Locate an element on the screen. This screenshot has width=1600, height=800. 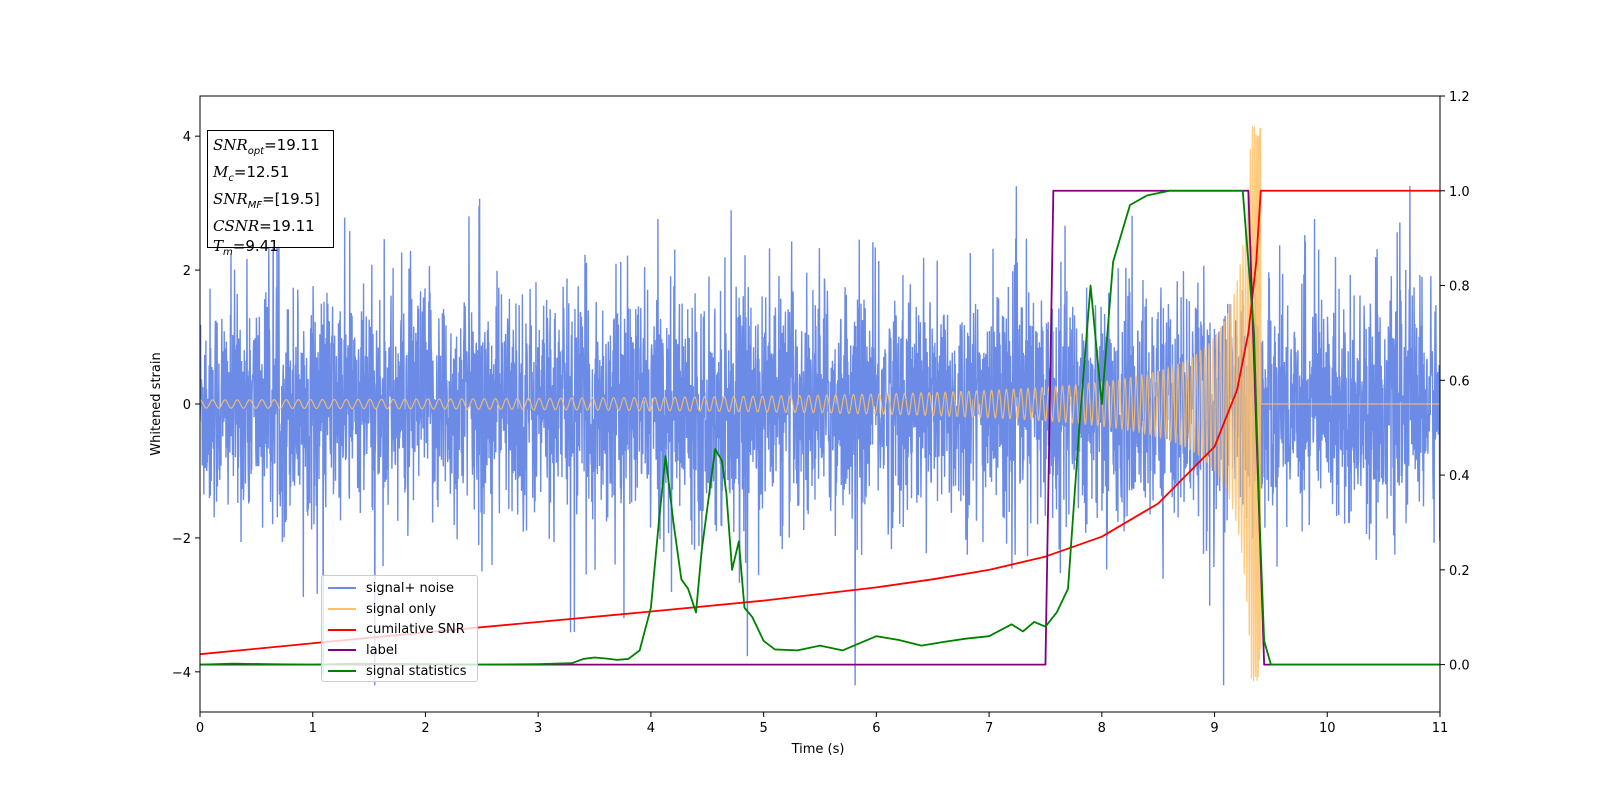
y2-tick-label: 1.2 is located at coordinates (1459, 97).